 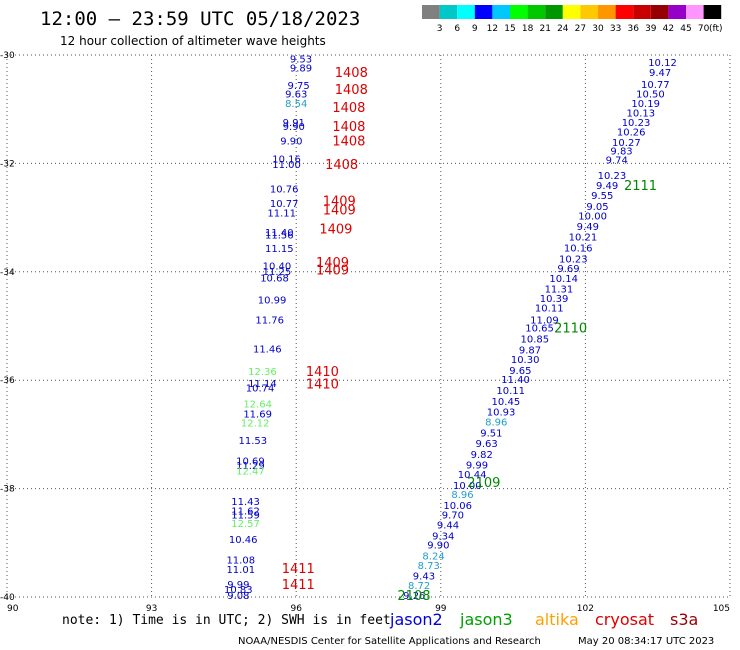 What do you see at coordinates (424, 576) in the screenshot?
I see `wave-height-value: 9.43` at bounding box center [424, 576].